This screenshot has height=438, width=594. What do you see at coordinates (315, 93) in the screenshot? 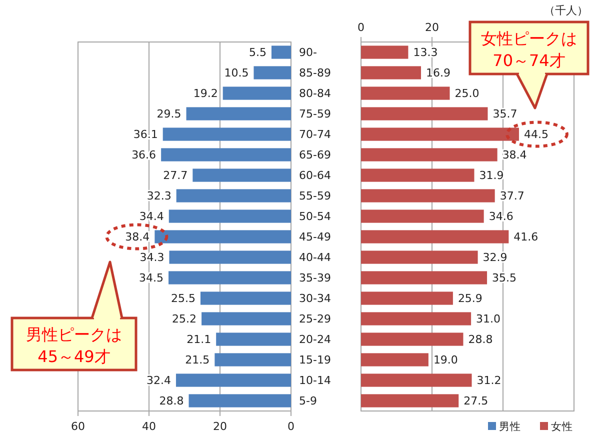
I see `y-tick-label: 80-84` at bounding box center [315, 93].